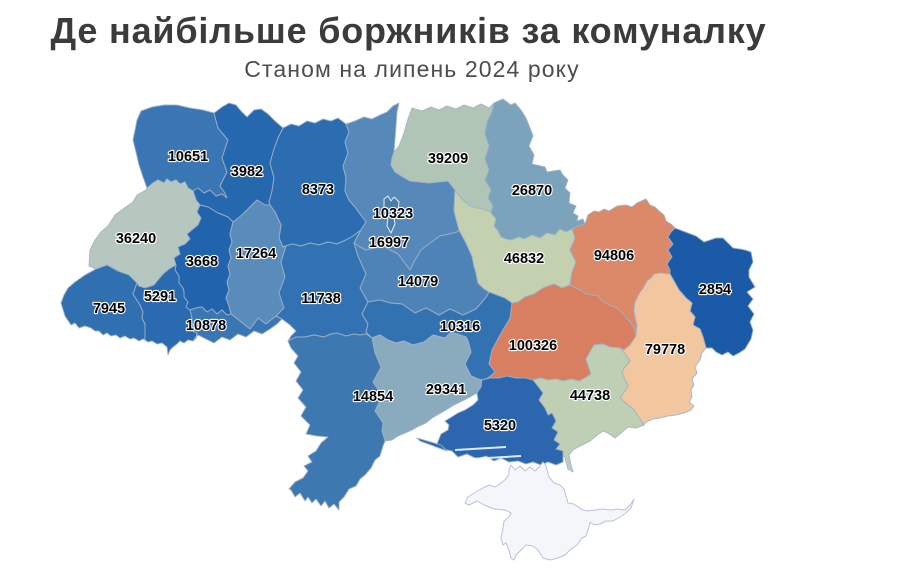  What do you see at coordinates (247, 172) in the screenshot?
I see `svg-text: 3982` at bounding box center [247, 172].